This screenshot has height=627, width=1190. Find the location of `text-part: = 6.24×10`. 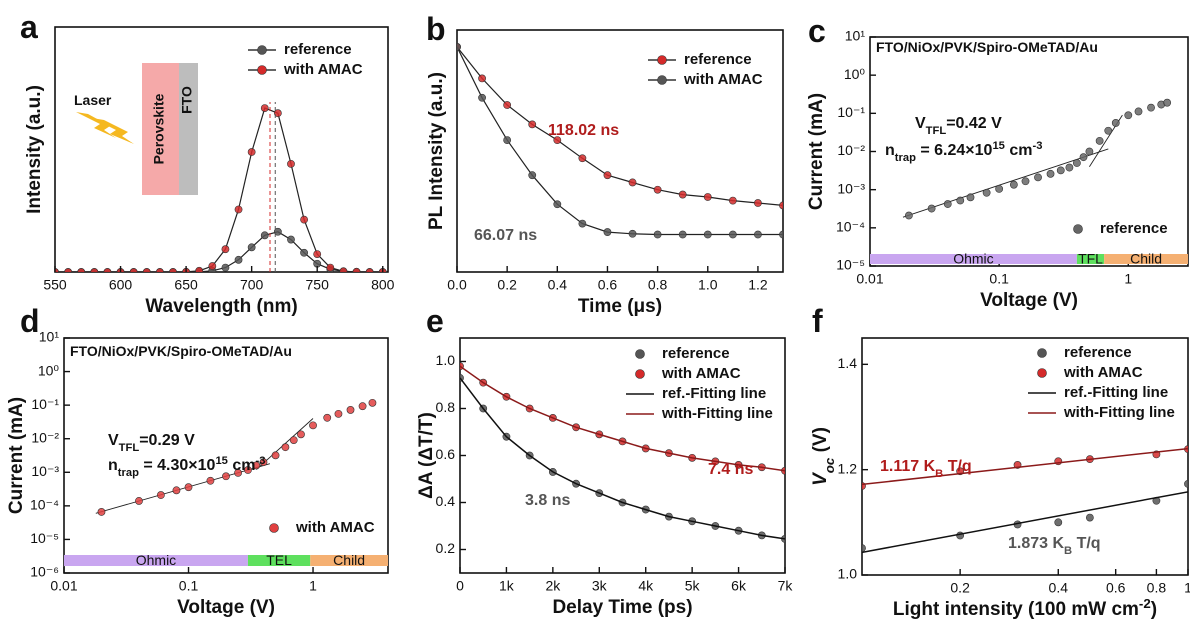

text-part: = 6.24×10 is located at coordinates (954, 150).